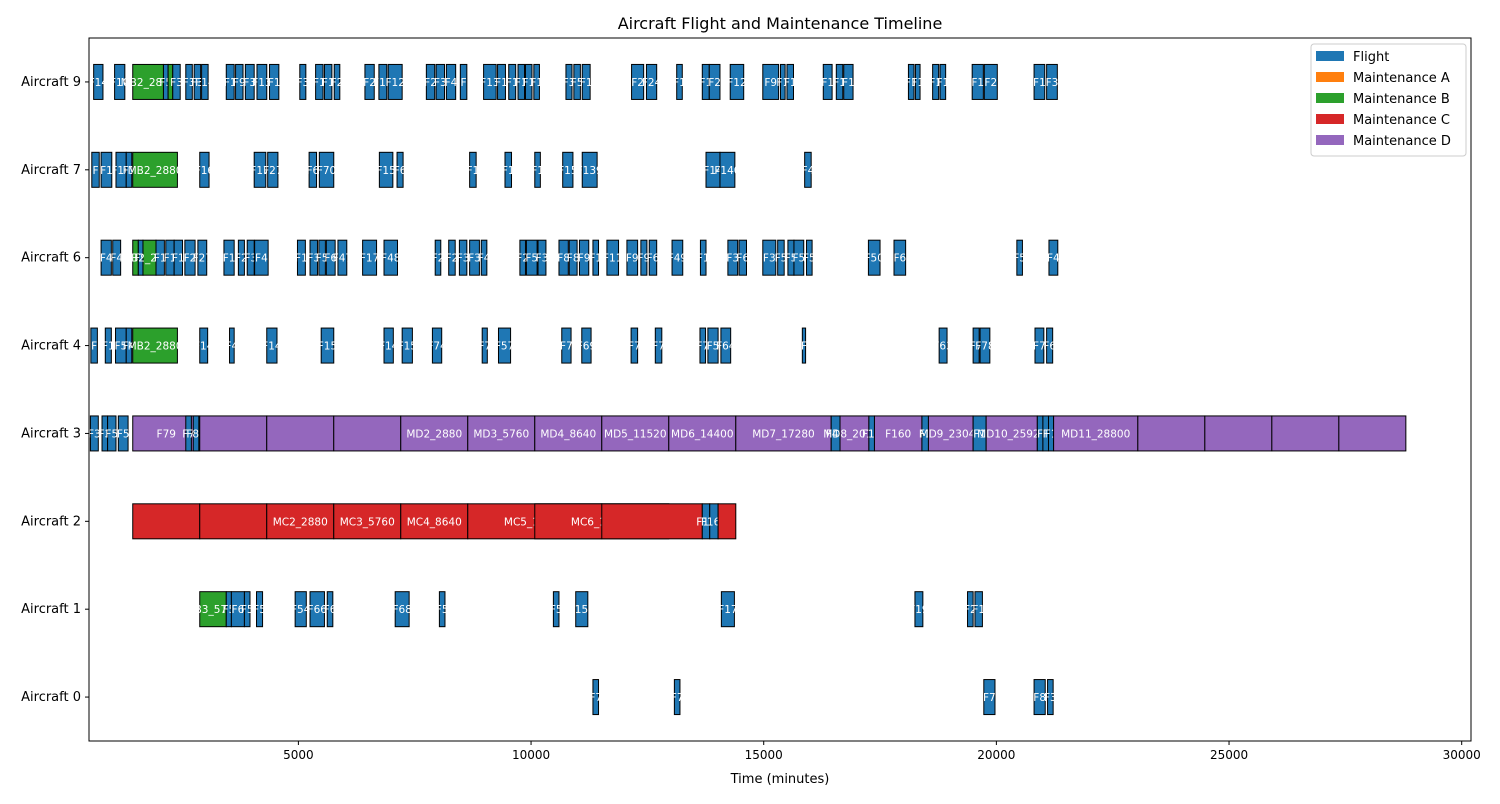  I want to click on task-label: F6, so click(330, 610).